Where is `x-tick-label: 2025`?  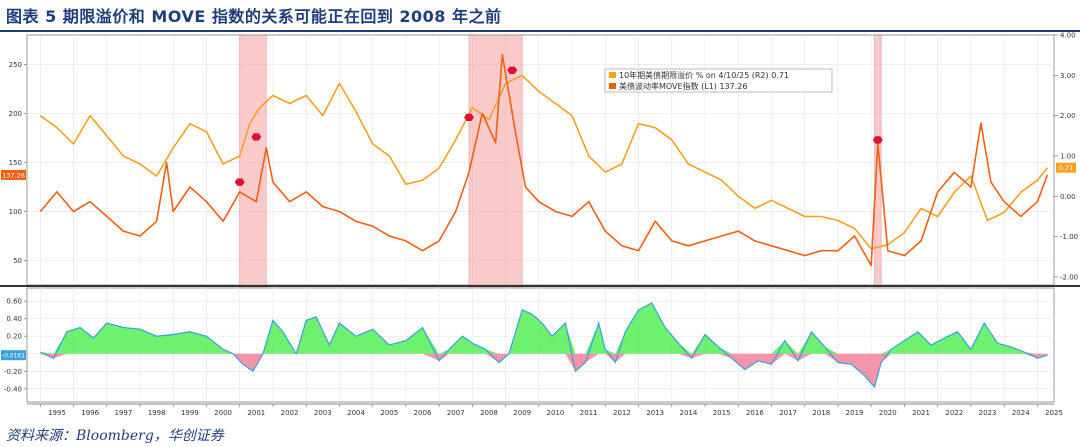 x-tick-label: 2025 is located at coordinates (1054, 413).